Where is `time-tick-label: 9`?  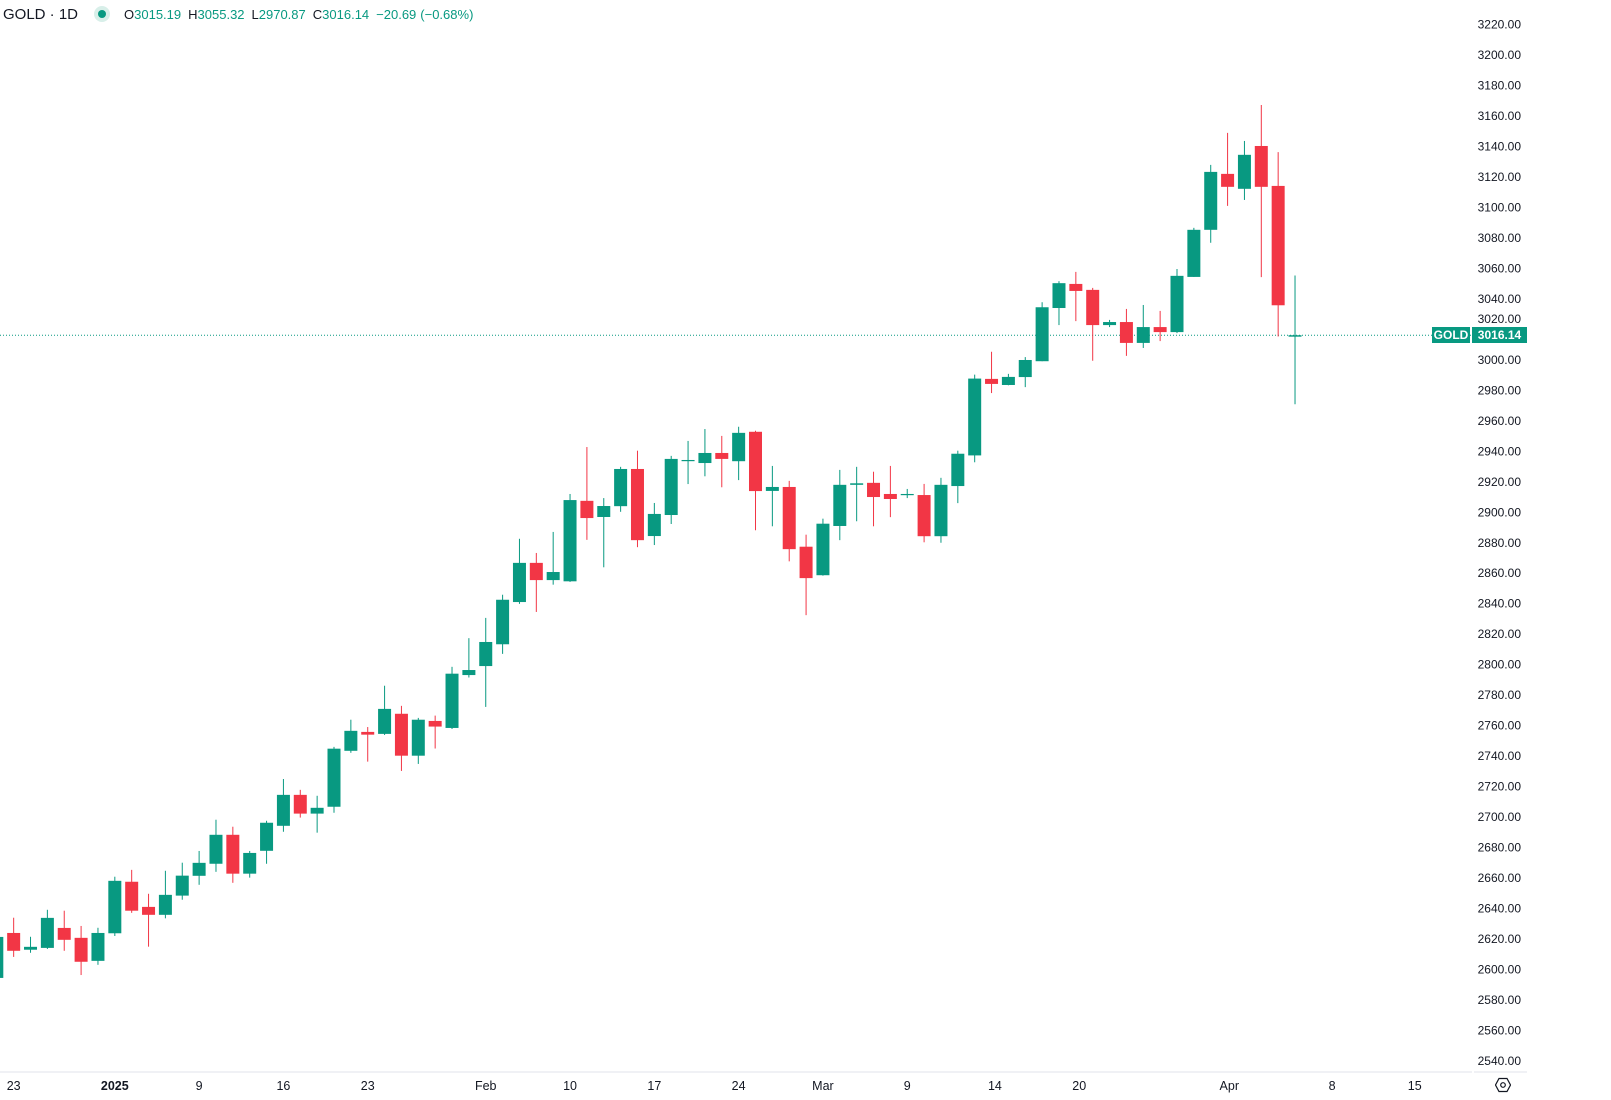
time-tick-label: 9 is located at coordinates (907, 1086).